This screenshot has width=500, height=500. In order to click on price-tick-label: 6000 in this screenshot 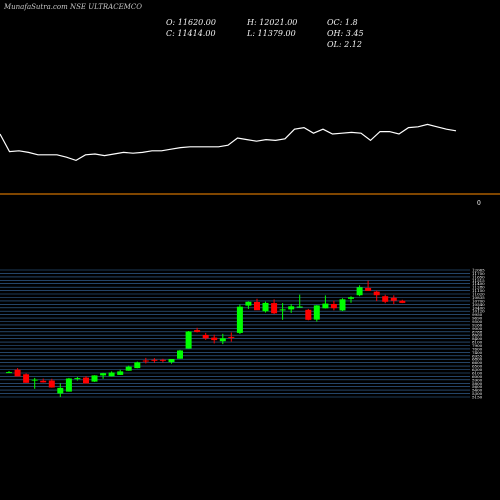, I will do `click(477, 376)`.